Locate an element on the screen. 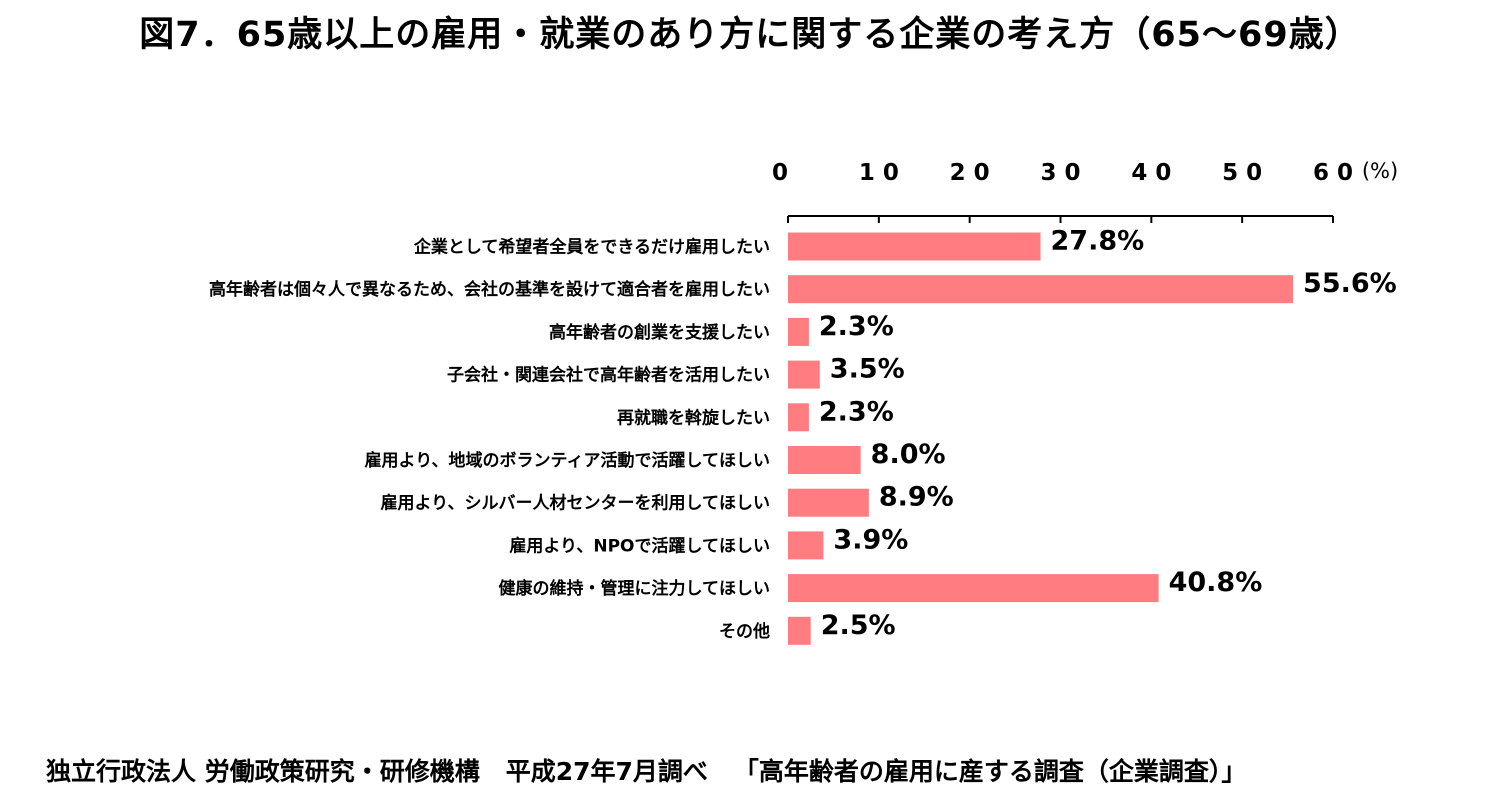  category-label: 雇用より、シルバー人材センターを利用してほしい is located at coordinates (575, 503).